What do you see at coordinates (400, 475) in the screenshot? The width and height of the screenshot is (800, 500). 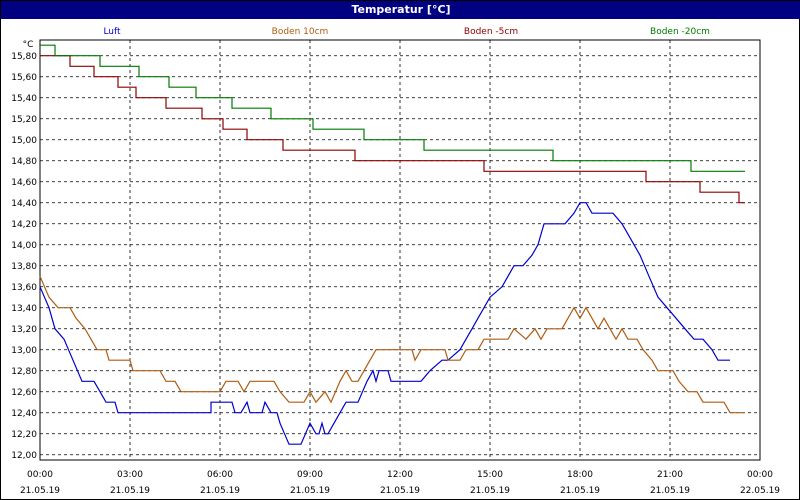 I see `x-tick-time: 12:00` at bounding box center [400, 475].